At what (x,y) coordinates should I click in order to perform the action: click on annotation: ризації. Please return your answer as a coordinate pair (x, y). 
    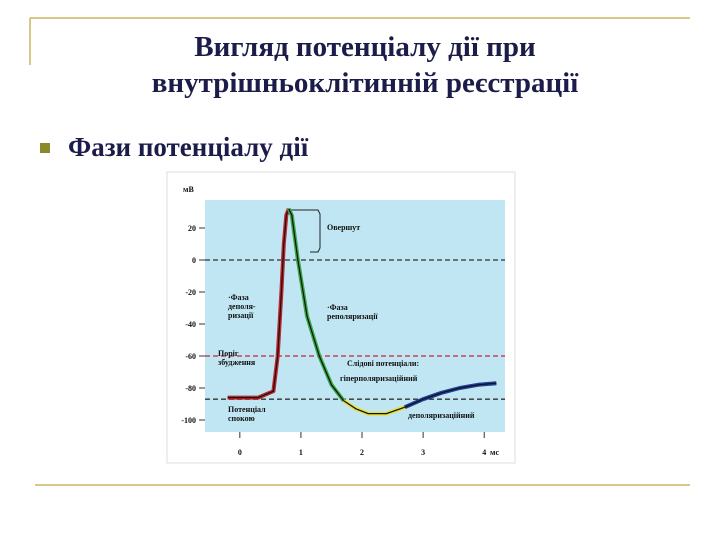
    Looking at the image, I should click on (241, 315).